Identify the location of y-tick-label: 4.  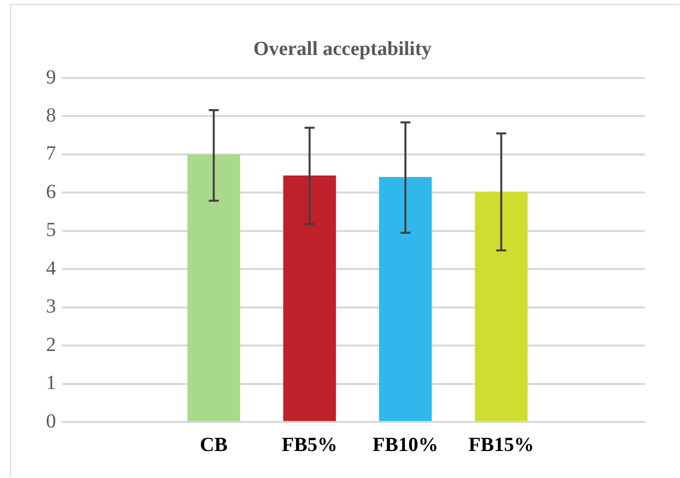
(51, 268).